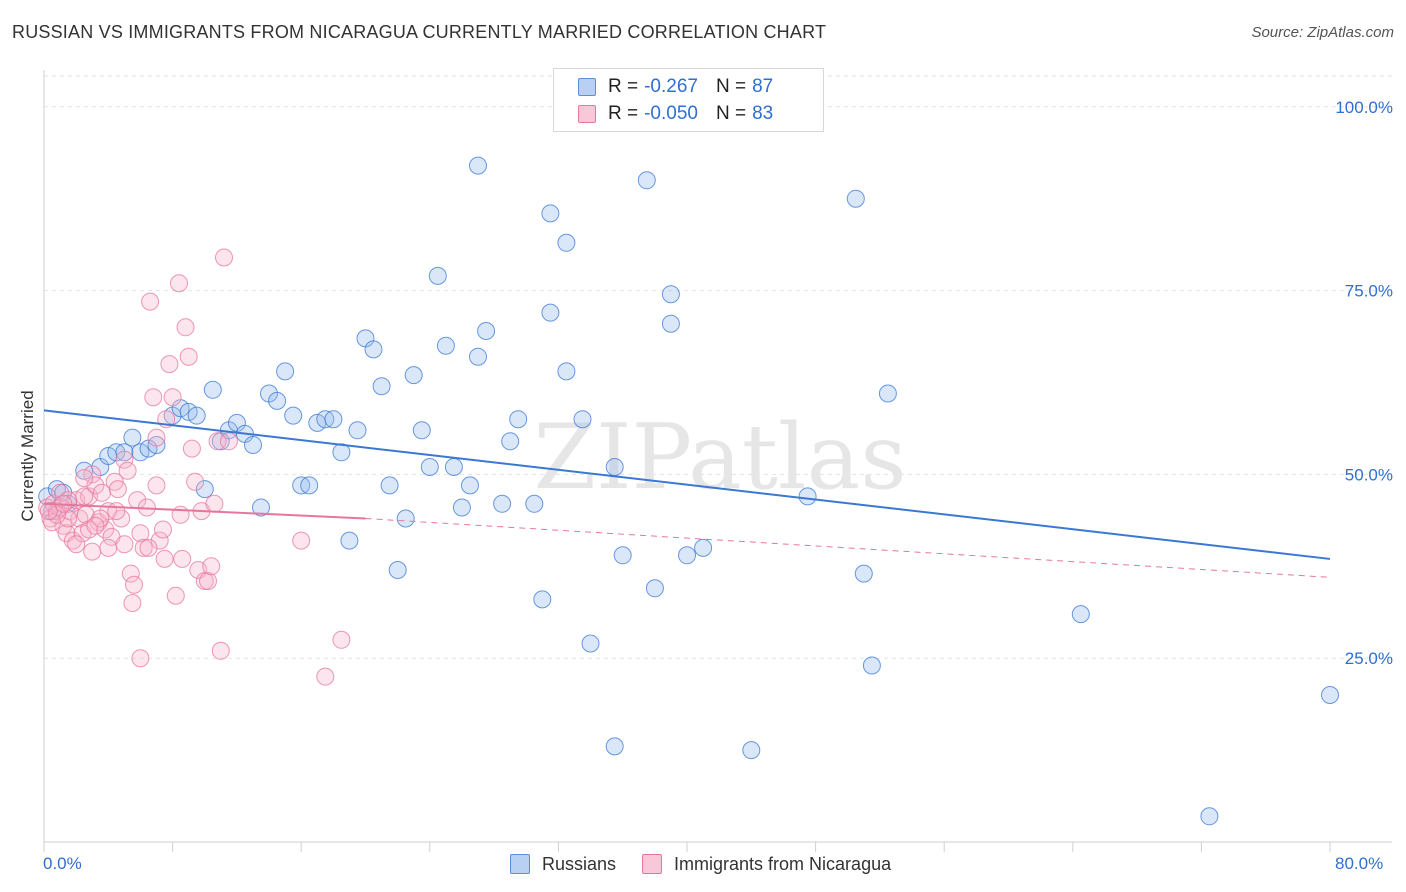  What do you see at coordinates (719, 457) in the screenshot?
I see `watermark: ZIPatlas` at bounding box center [719, 457].